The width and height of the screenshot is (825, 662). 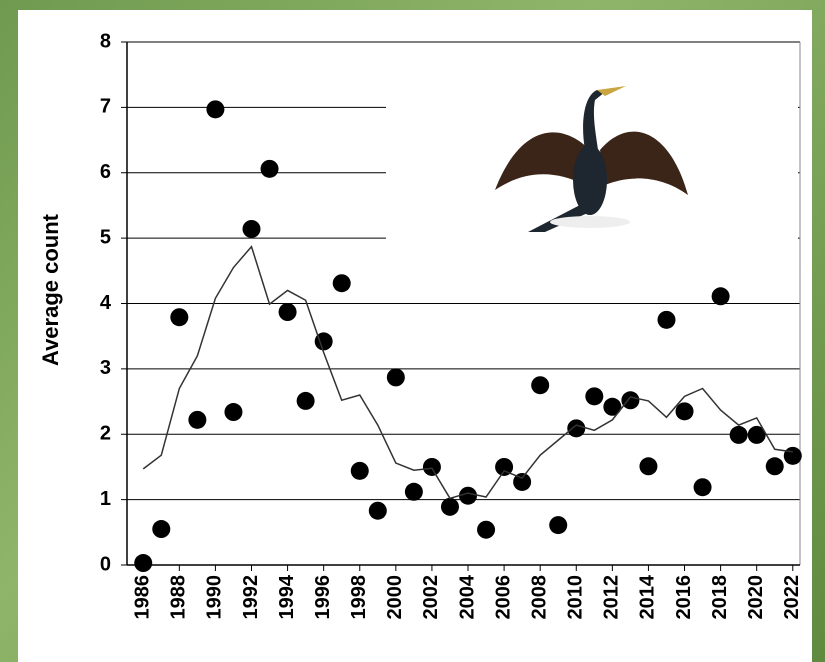 I want to click on x-tick-label: 1998, so click(x=359, y=597).